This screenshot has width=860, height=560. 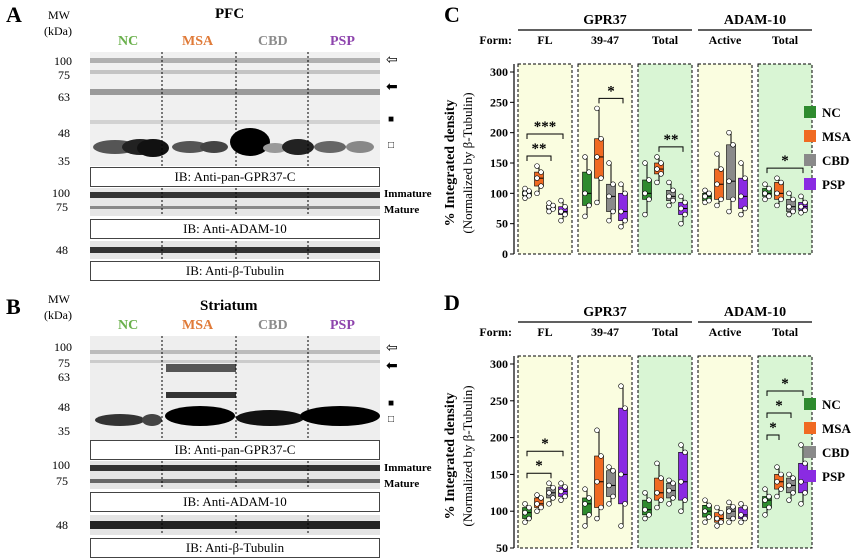 I want to click on panel-b-kda-label: (kDa), so click(x=58, y=315).